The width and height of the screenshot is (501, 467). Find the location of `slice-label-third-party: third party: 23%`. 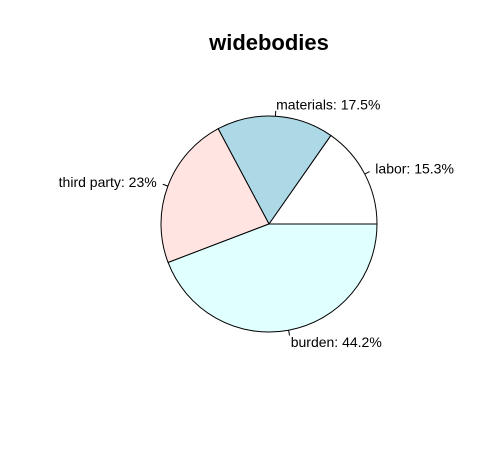

slice-label-third-party: third party: 23% is located at coordinates (108, 182).